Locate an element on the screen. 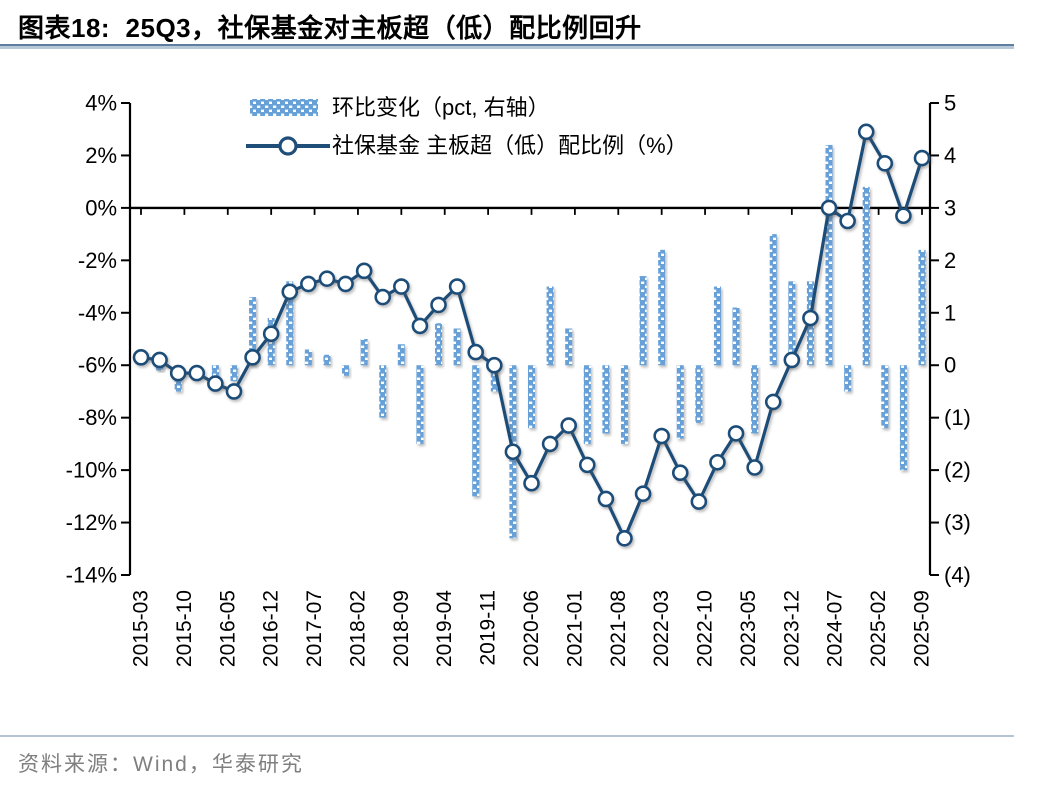  legend-bar-label: 环比变化（pct, 右轴） is located at coordinates (441, 107).